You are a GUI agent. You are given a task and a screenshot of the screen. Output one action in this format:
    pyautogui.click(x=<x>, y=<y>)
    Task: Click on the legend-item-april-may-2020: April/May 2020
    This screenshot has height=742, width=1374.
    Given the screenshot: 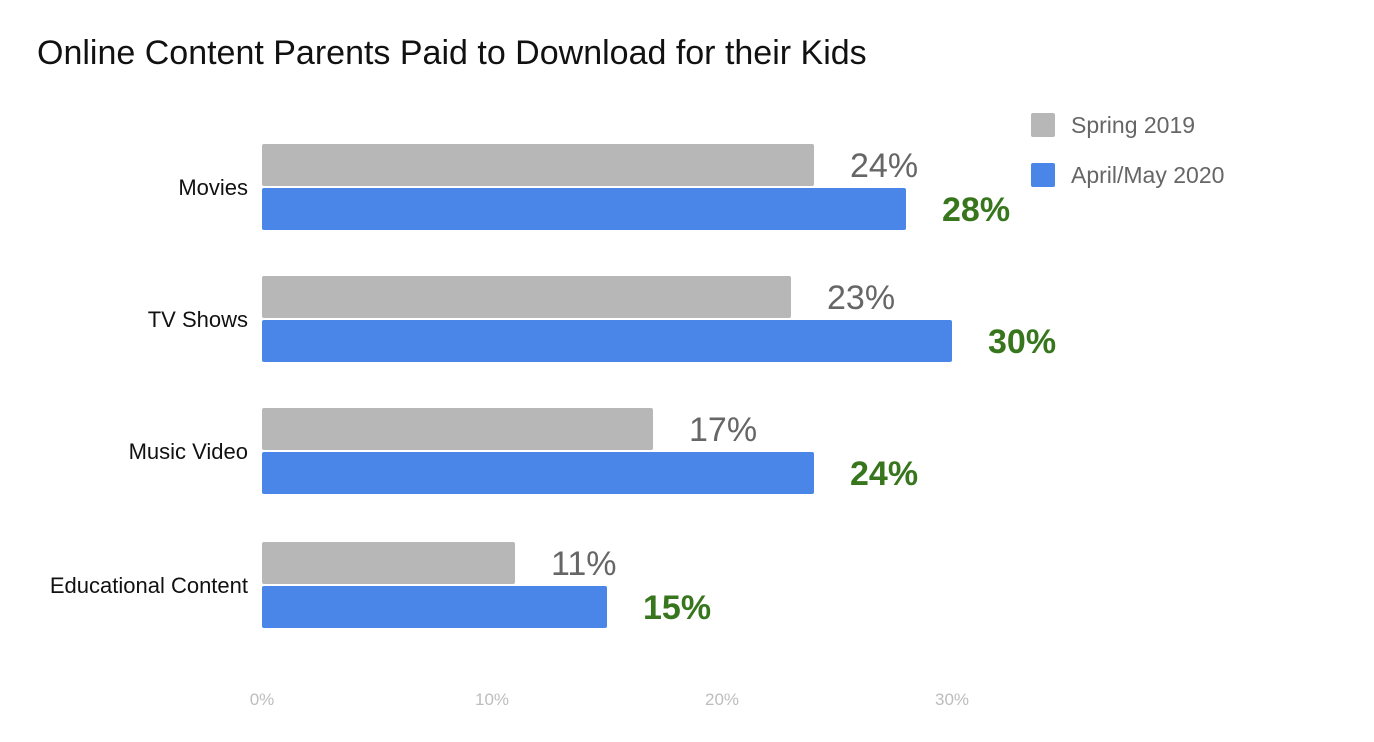 What is the action you would take?
    pyautogui.click(x=1127, y=175)
    